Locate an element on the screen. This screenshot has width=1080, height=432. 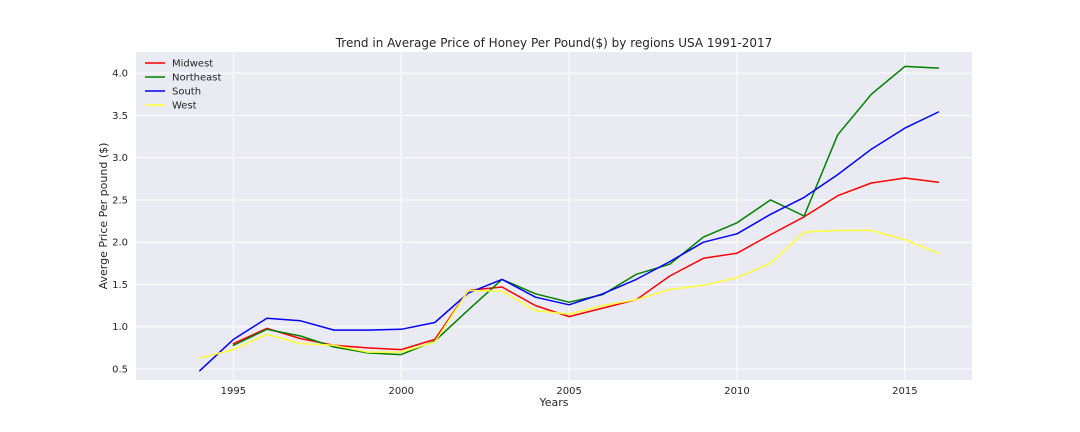
x-tick-label: 2015 is located at coordinates (904, 391).